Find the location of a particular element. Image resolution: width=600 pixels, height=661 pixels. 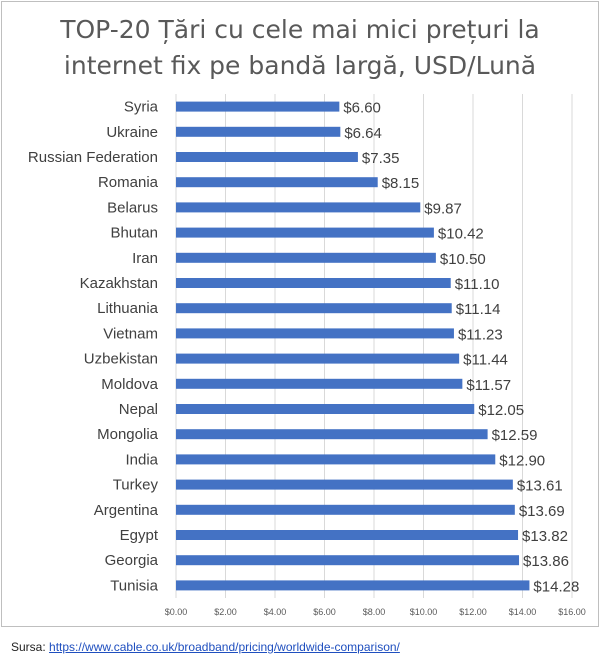

x-tick-label: $2.00 is located at coordinates (225, 612).